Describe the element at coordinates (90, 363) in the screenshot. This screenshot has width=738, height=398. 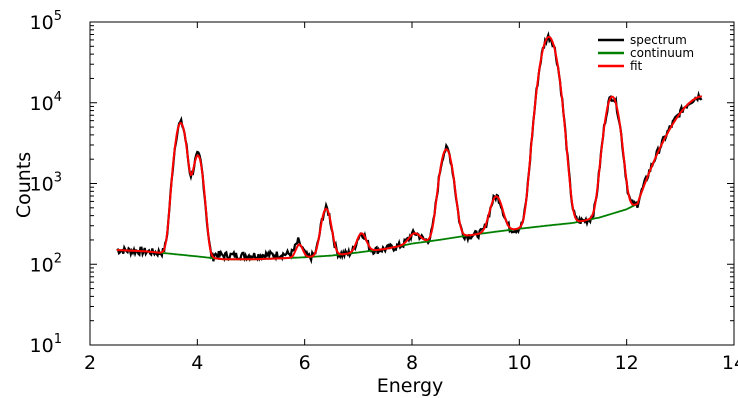
I see `x-tick-label: 2` at that location.